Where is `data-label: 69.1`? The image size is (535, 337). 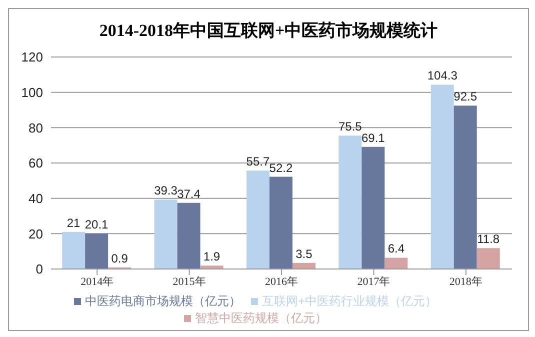
data-label: 69.1 is located at coordinates (373, 137).